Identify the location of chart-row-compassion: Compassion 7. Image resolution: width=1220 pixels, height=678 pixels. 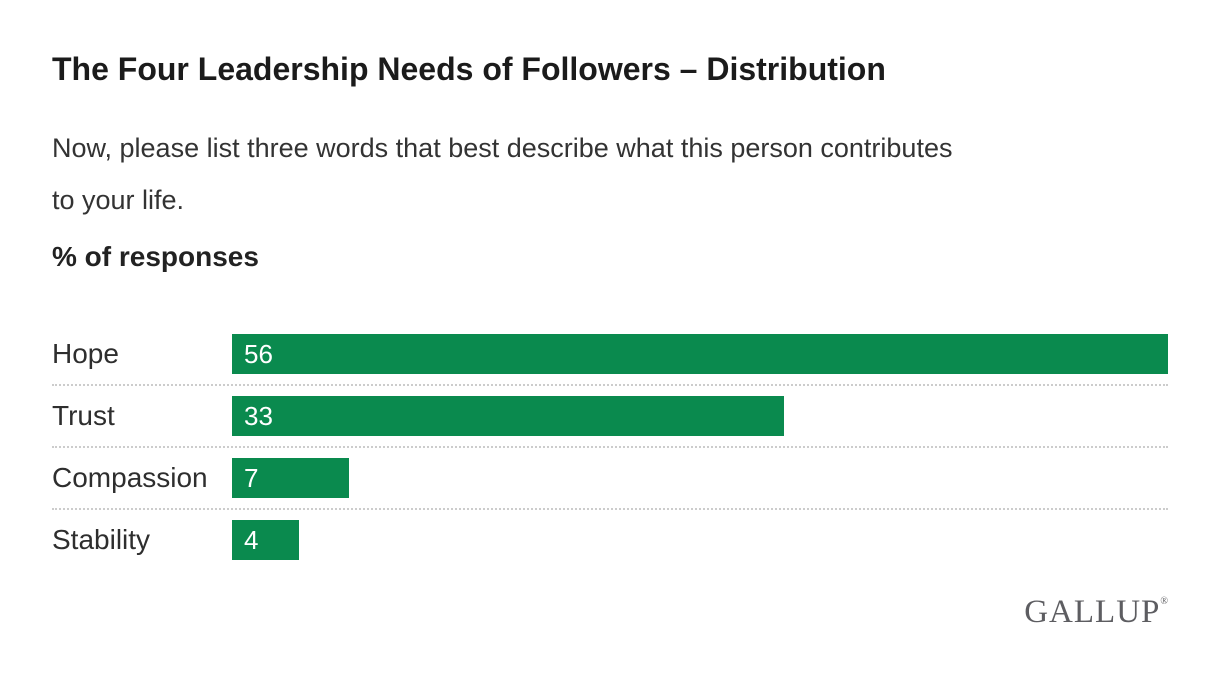
(610, 478).